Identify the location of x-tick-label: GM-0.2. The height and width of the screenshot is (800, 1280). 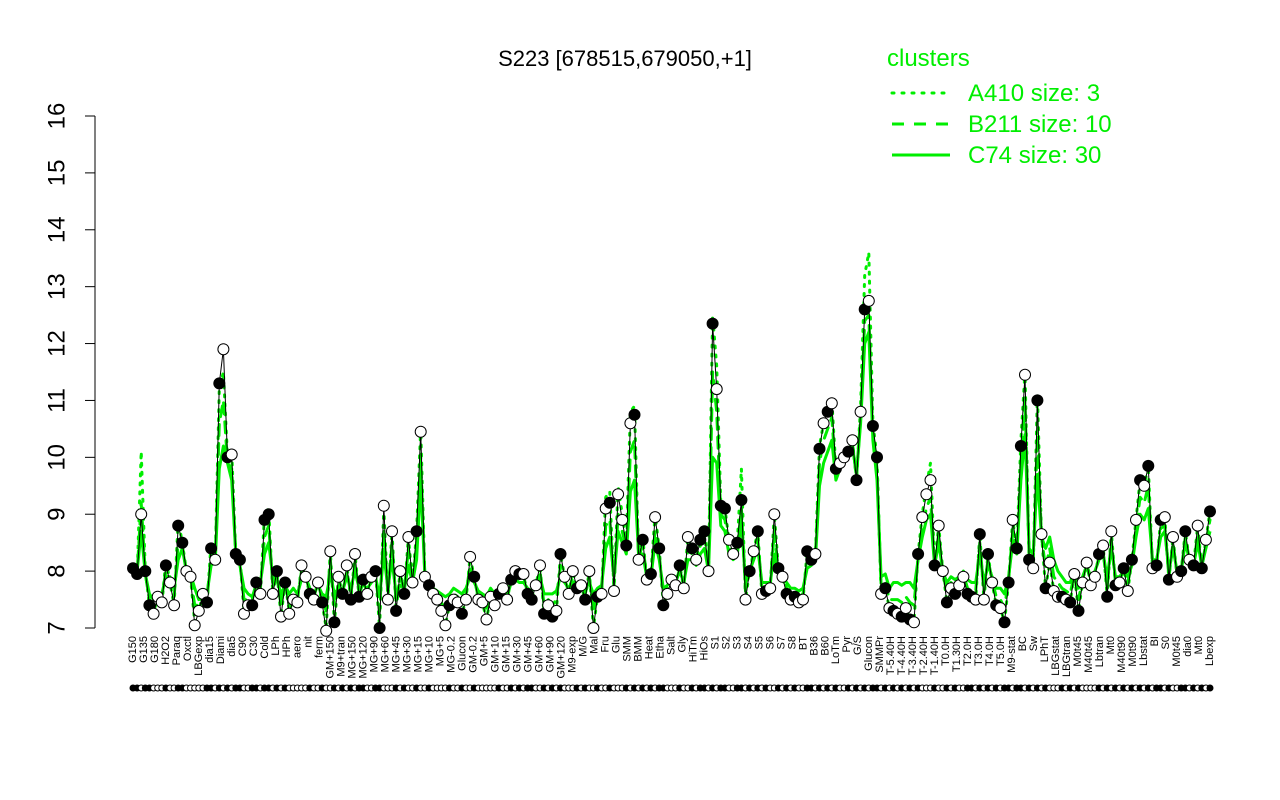
(474, 654).